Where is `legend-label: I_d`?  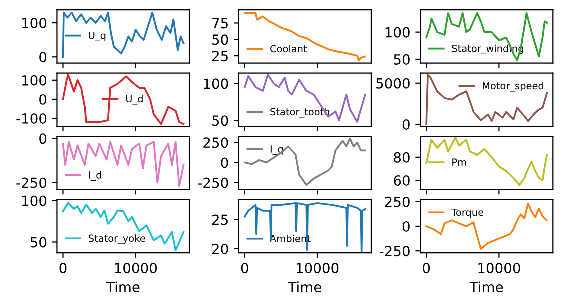 legend-label: I_d is located at coordinates (95, 176).